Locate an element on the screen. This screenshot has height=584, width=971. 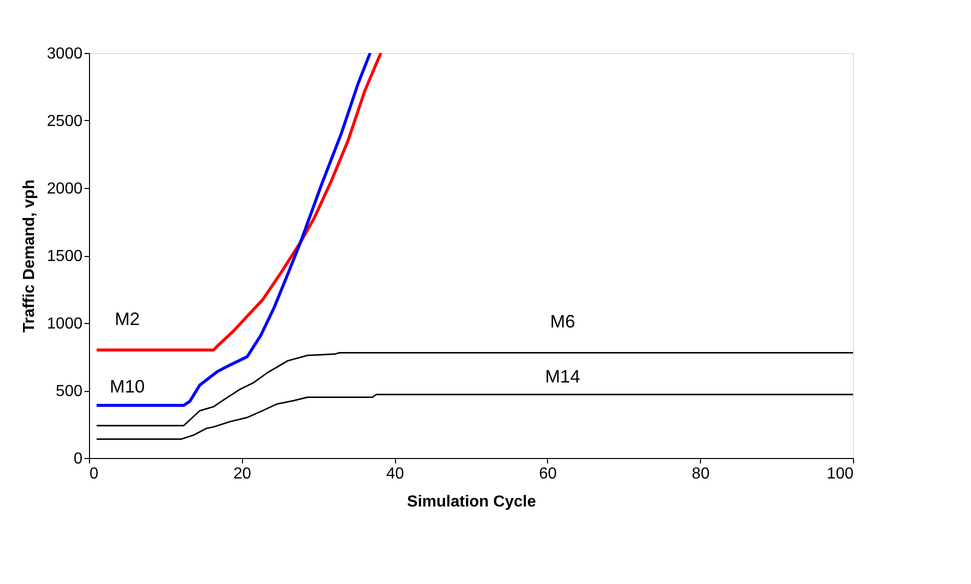
series-label: M6 is located at coordinates (563, 322).